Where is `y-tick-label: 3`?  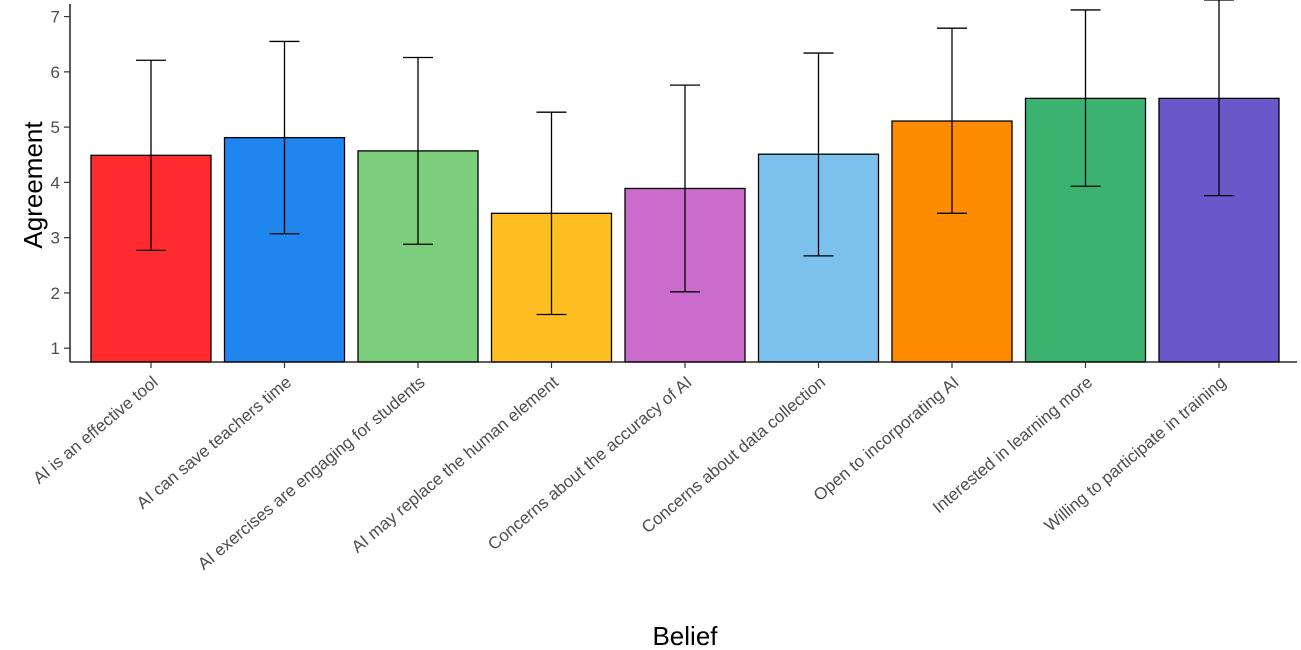 y-tick-label: 3 is located at coordinates (55, 238).